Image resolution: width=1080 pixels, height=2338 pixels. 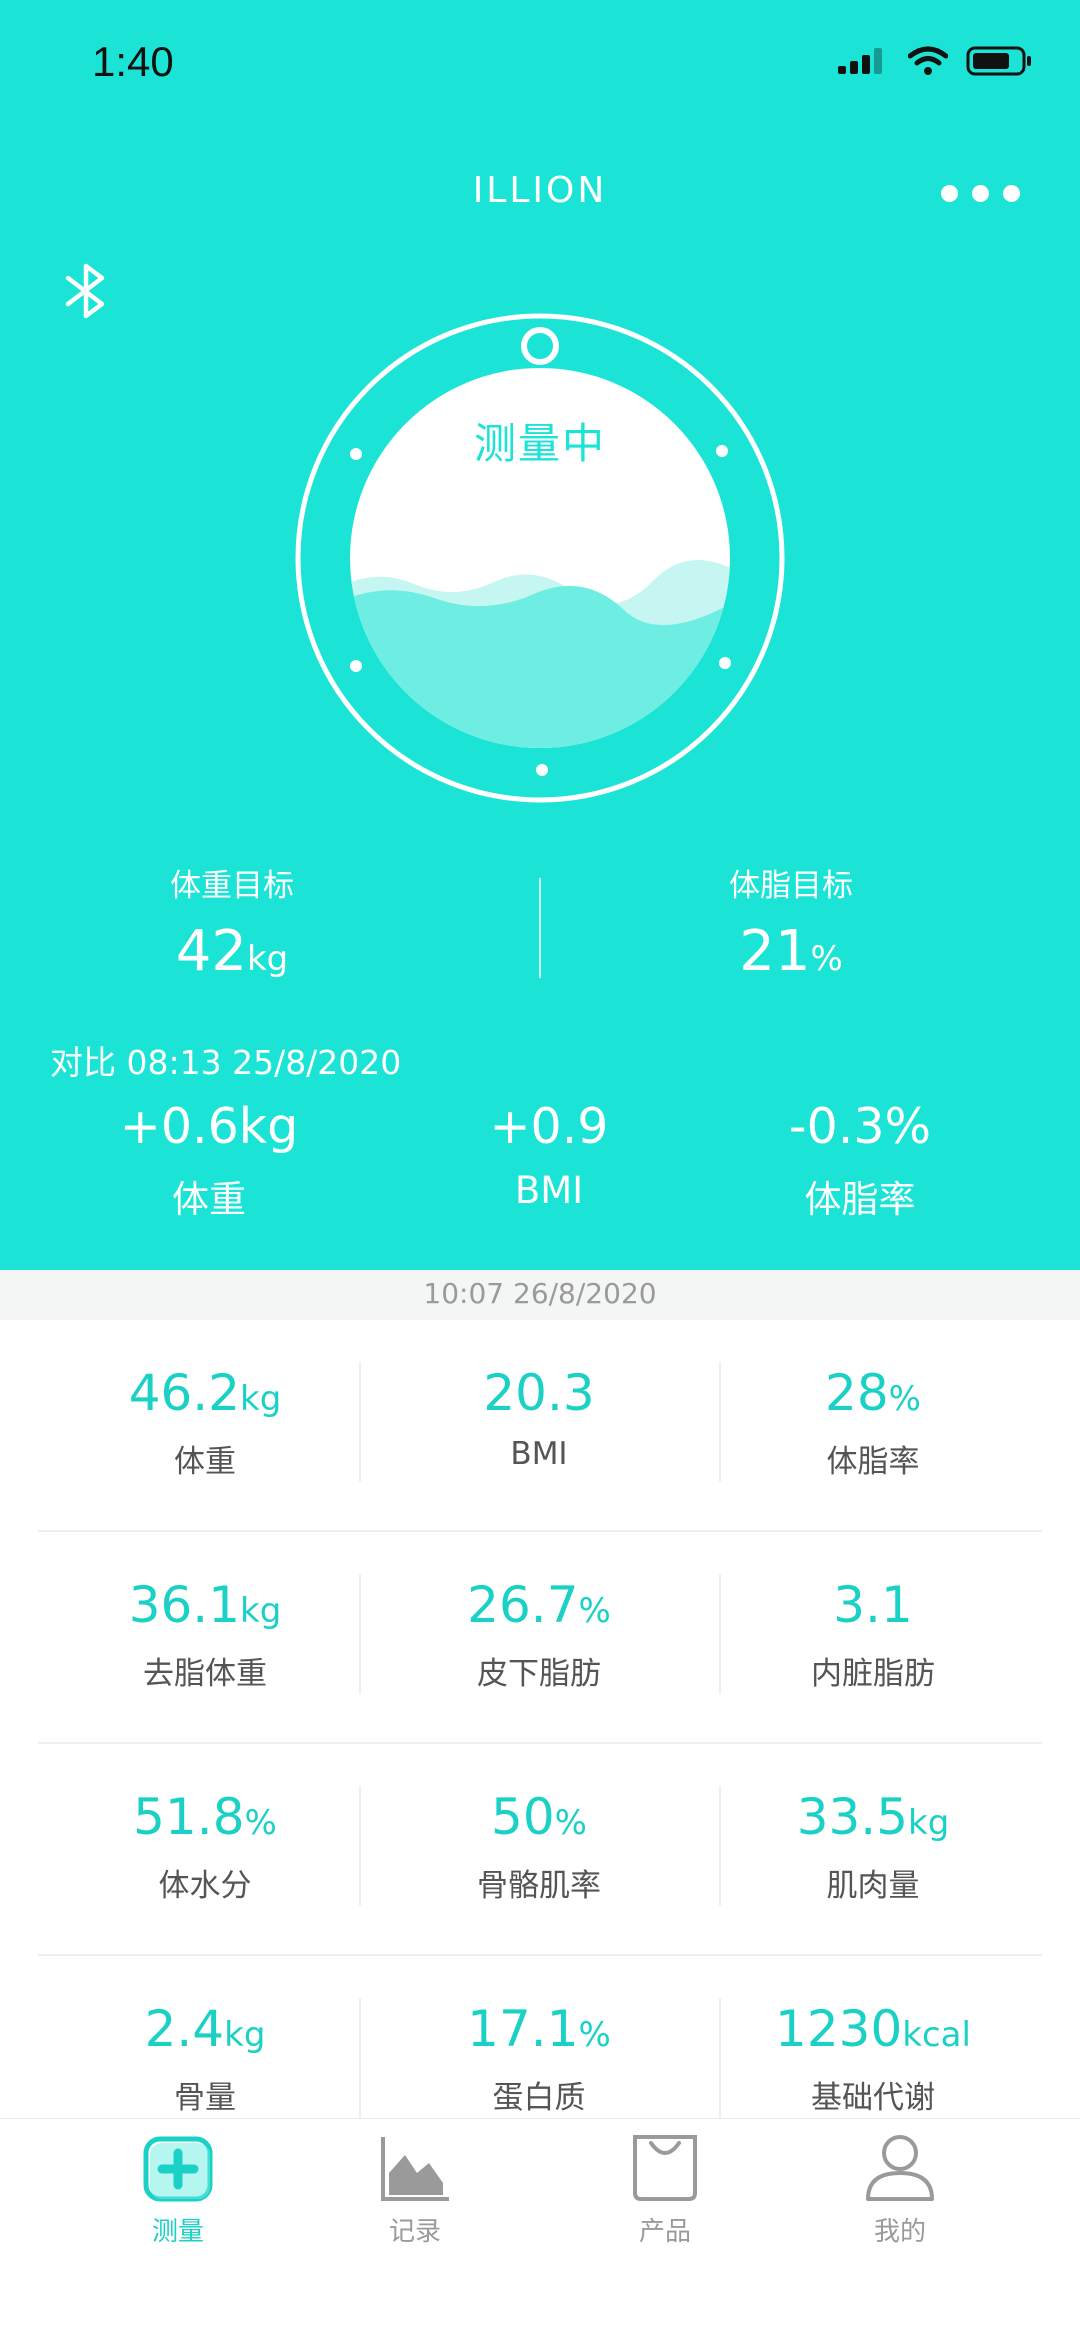 What do you see at coordinates (205, 1674) in the screenshot?
I see `metric-label: 去脂体重` at bounding box center [205, 1674].